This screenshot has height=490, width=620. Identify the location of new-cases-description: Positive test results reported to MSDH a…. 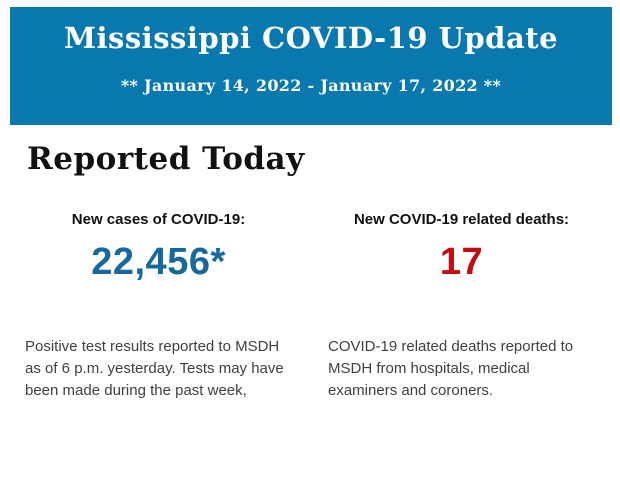
(154, 368).